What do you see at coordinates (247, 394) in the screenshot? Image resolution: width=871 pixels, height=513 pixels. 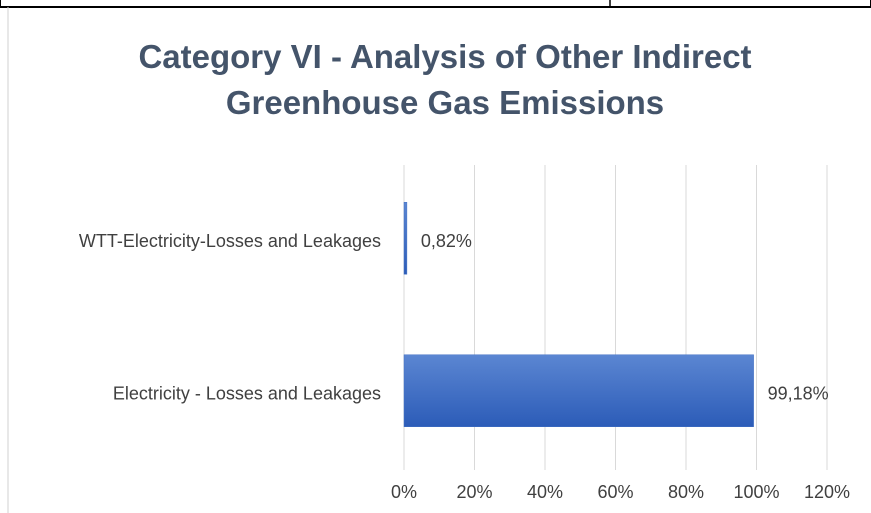 I see `y-tick-label: Electricity - Losses and Leakages` at bounding box center [247, 394].